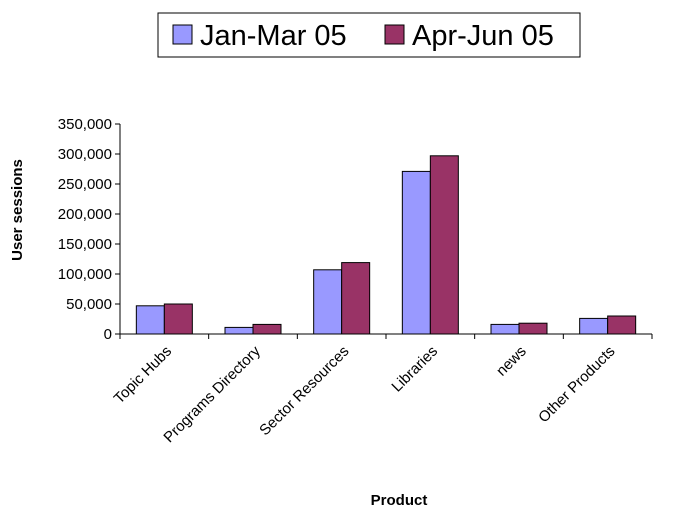 The height and width of the screenshot is (518, 673). I want to click on y-tick-label: 350,000, so click(85, 124).